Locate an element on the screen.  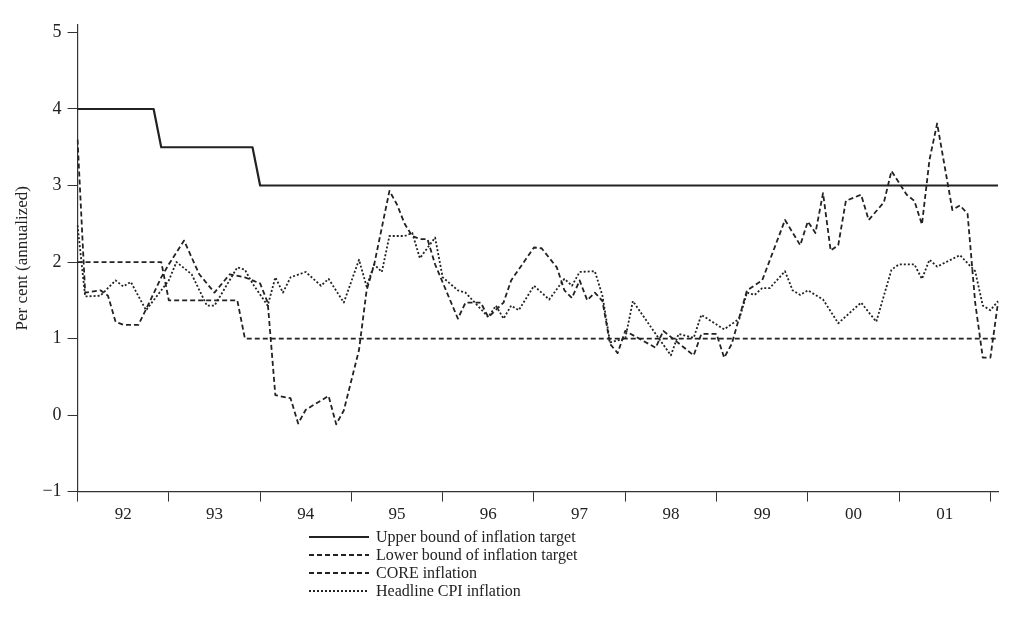
y-tick-label: 1 is located at coordinates (57, 337).